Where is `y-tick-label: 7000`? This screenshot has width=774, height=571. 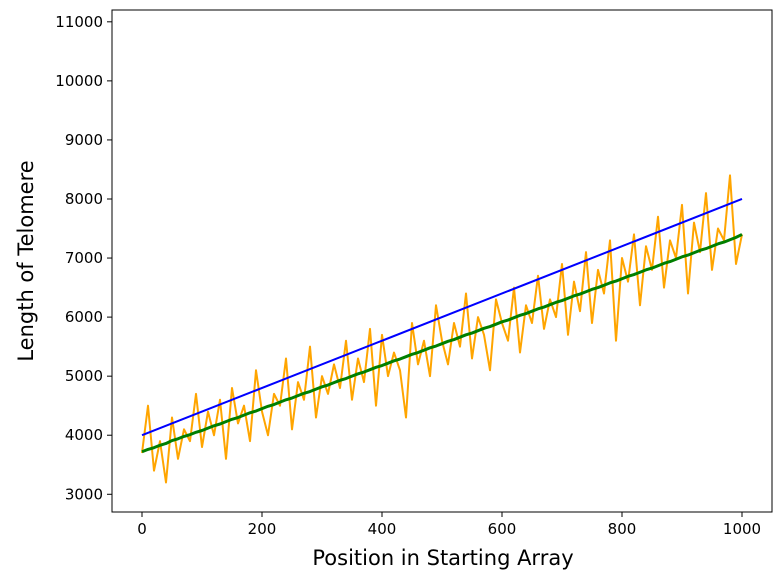 y-tick-label: 7000 is located at coordinates (84, 258).